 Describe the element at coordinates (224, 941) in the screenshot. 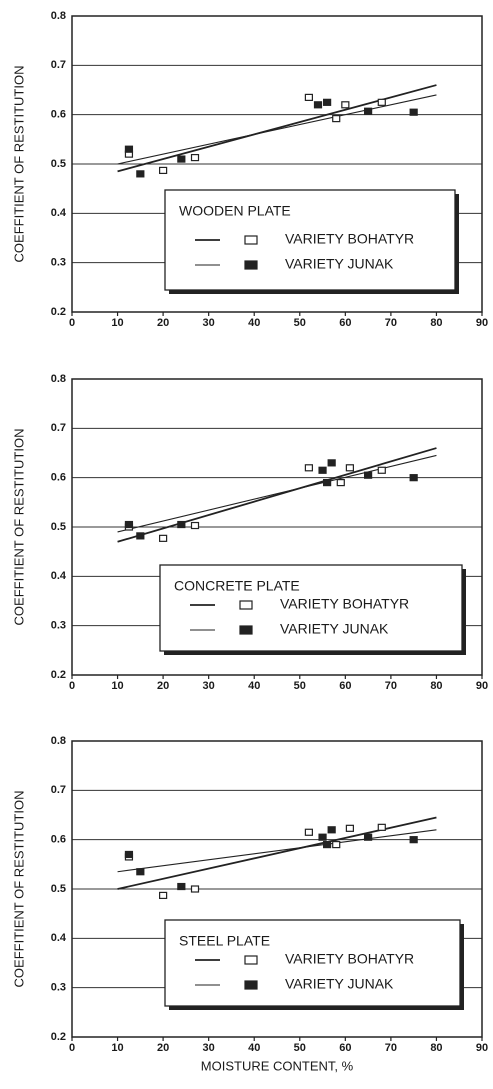

I see `legend-title: STEEL PLATE` at that location.